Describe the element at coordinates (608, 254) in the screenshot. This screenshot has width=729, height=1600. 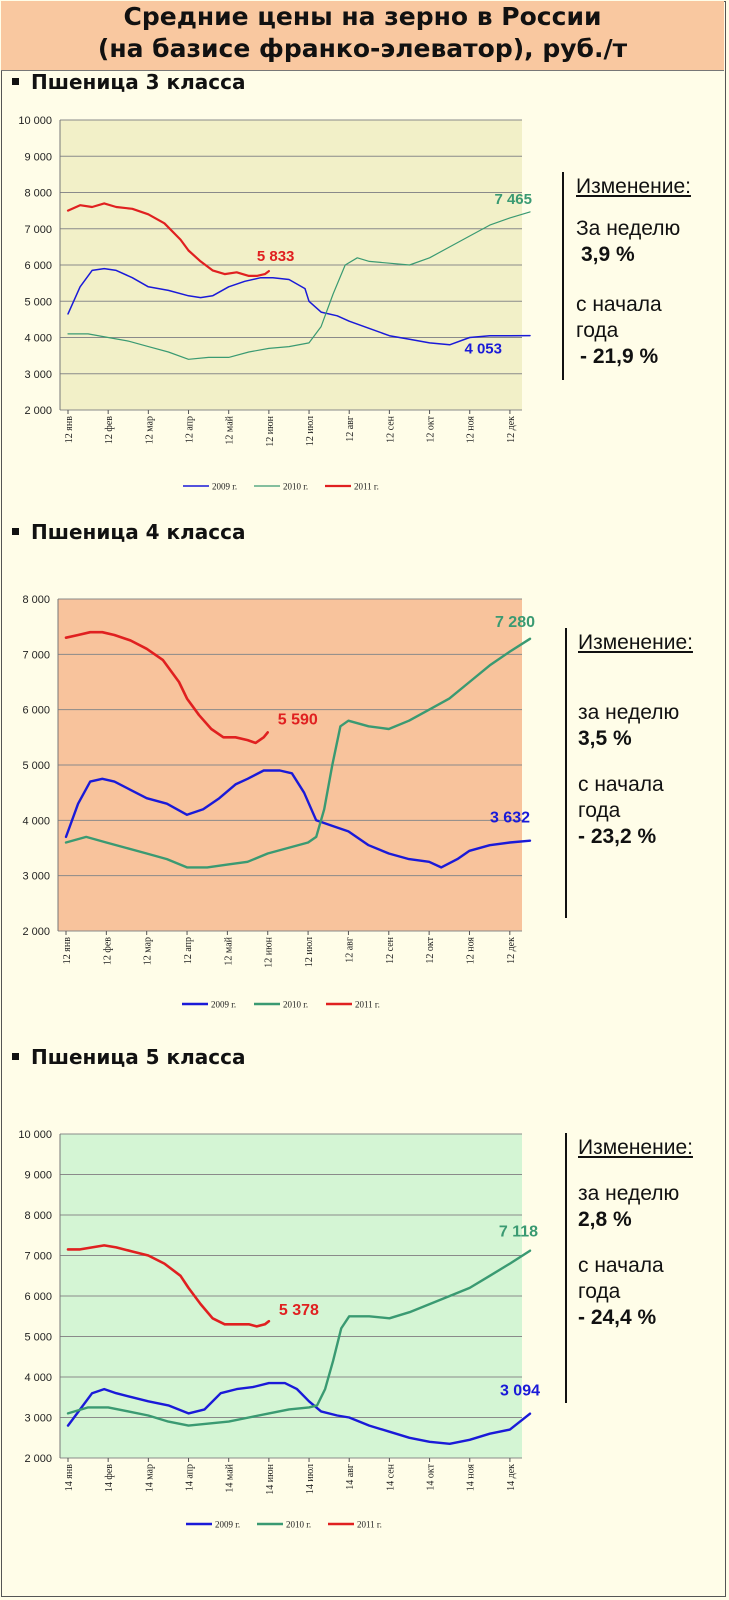
I see `week-value: 3,9 %` at that location.